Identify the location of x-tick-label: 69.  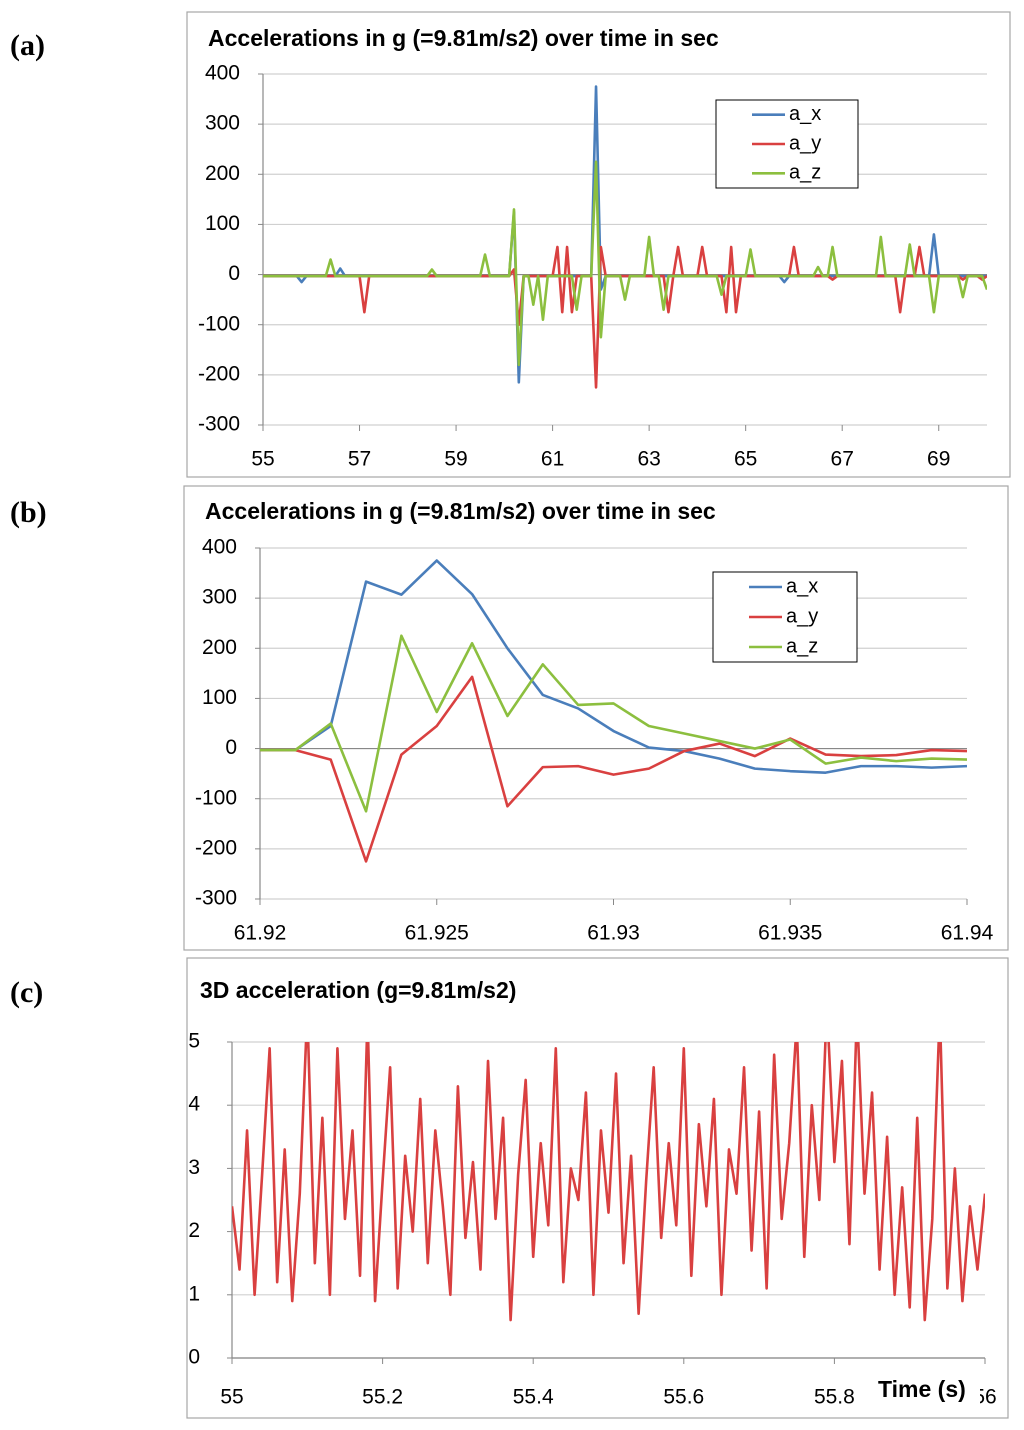
(938, 459).